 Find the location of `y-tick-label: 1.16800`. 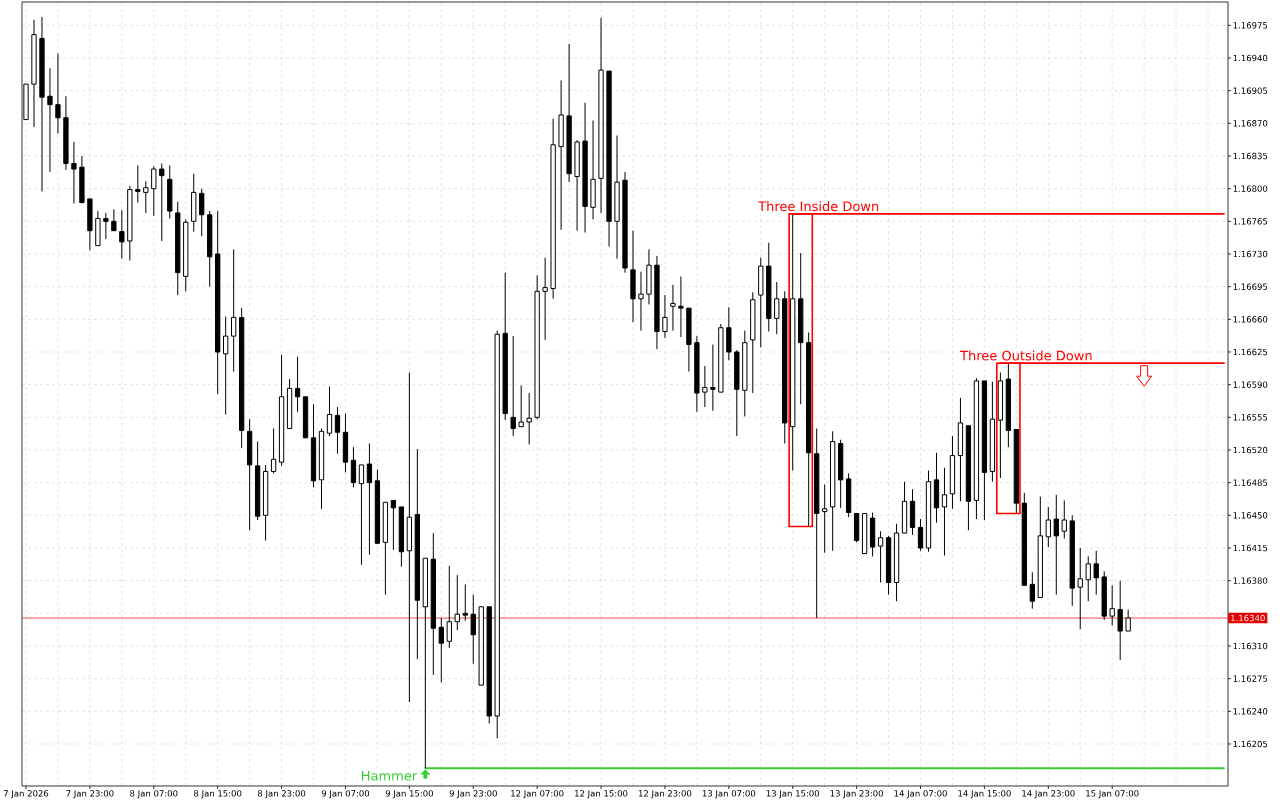

y-tick-label: 1.16800 is located at coordinates (1250, 188).